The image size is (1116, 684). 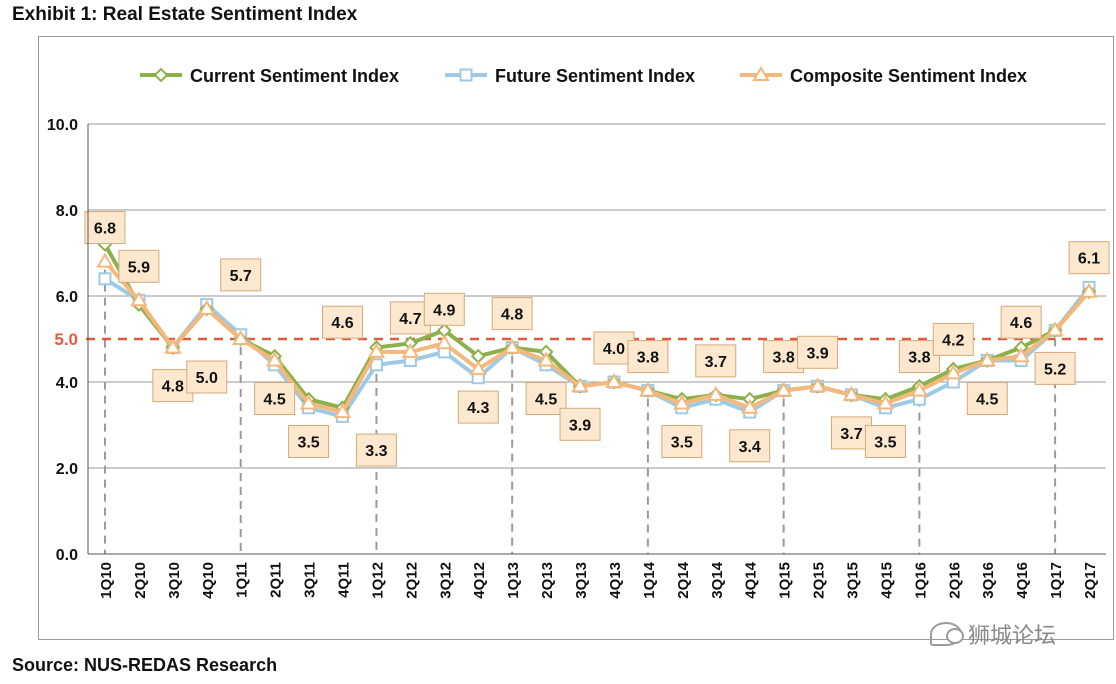 I want to click on data-label: 5.9, so click(x=139, y=267).